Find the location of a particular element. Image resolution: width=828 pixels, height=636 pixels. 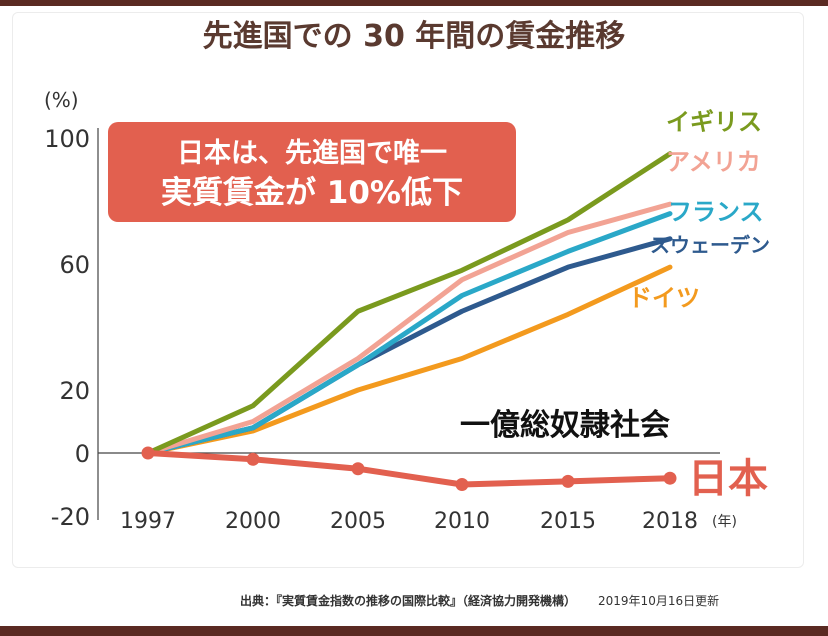

callout-line-2: 実質賃金が 10%低下 is located at coordinates (312, 193).